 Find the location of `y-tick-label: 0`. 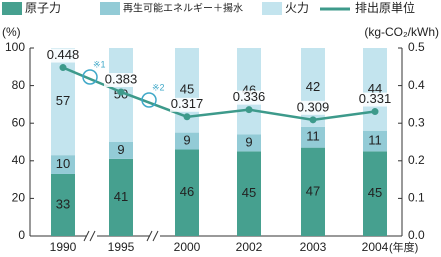

y-tick-label: 0 is located at coordinates (21, 235).